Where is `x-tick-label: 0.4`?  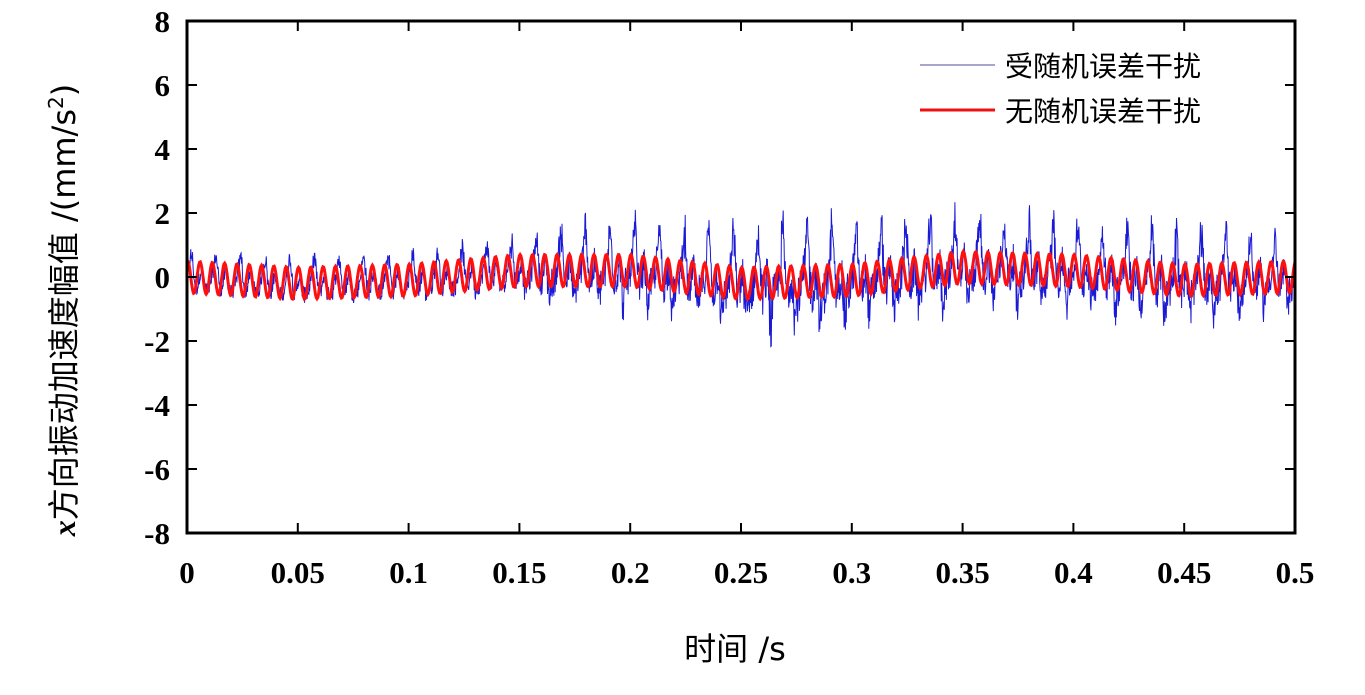 x-tick-label: 0.4 is located at coordinates (1073, 572).